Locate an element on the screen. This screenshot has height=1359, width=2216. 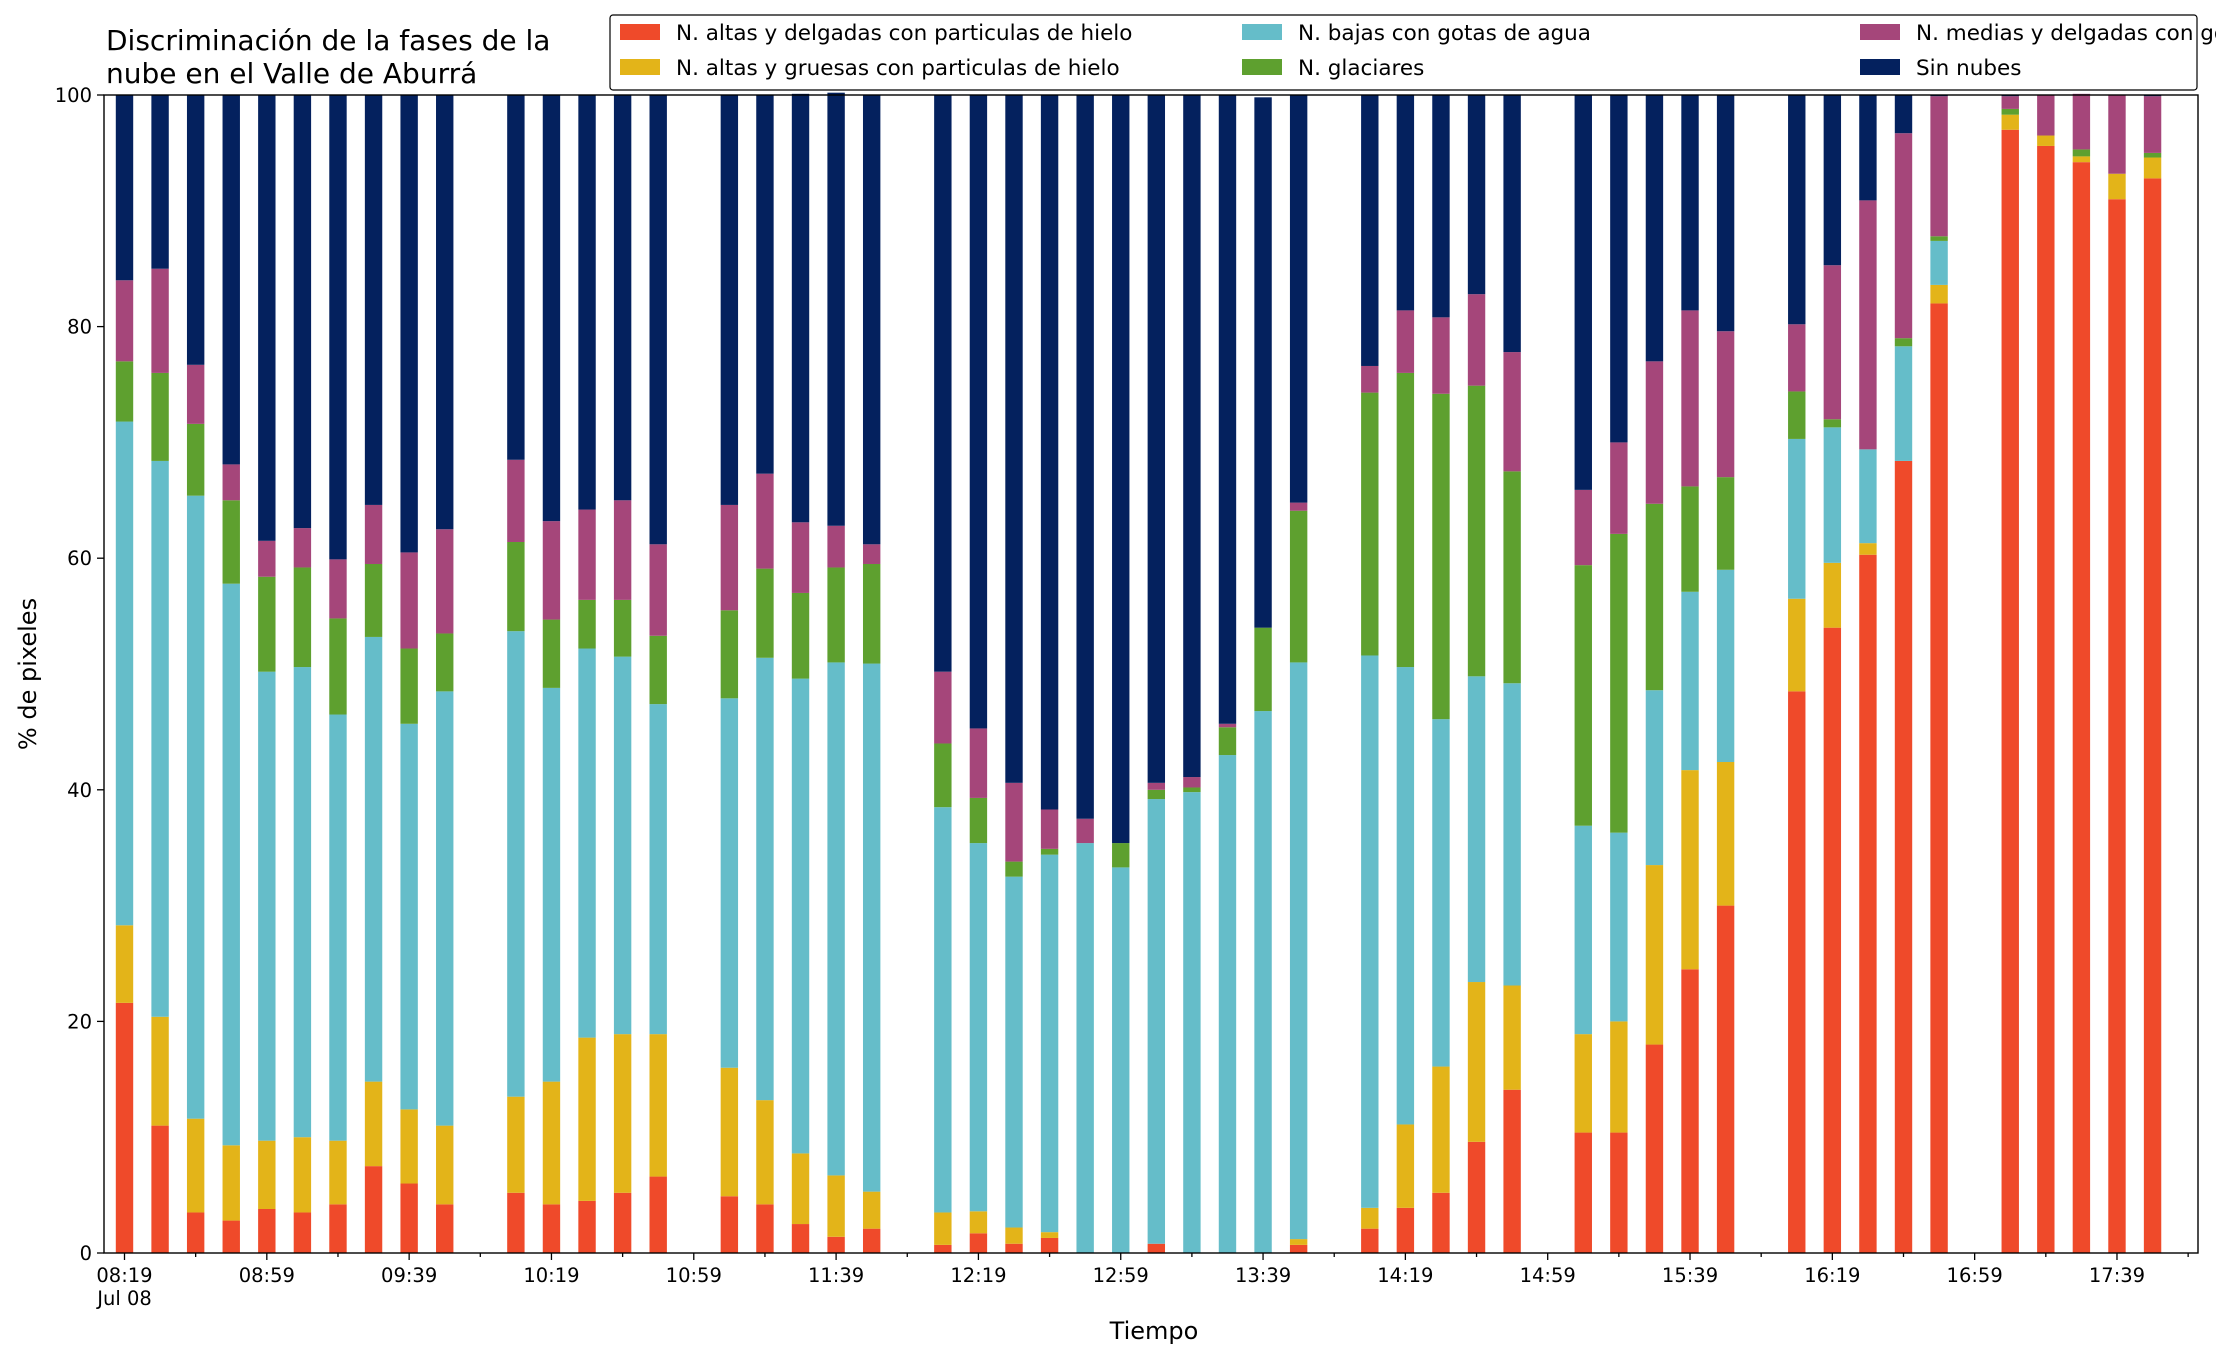
x-tick-label-0939: 09:39 is located at coordinates (409, 1275).